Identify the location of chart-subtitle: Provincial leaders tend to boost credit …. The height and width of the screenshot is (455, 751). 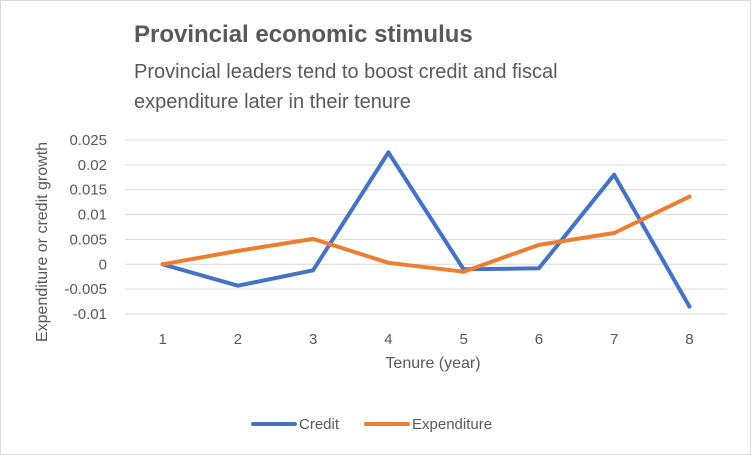
(346, 87).